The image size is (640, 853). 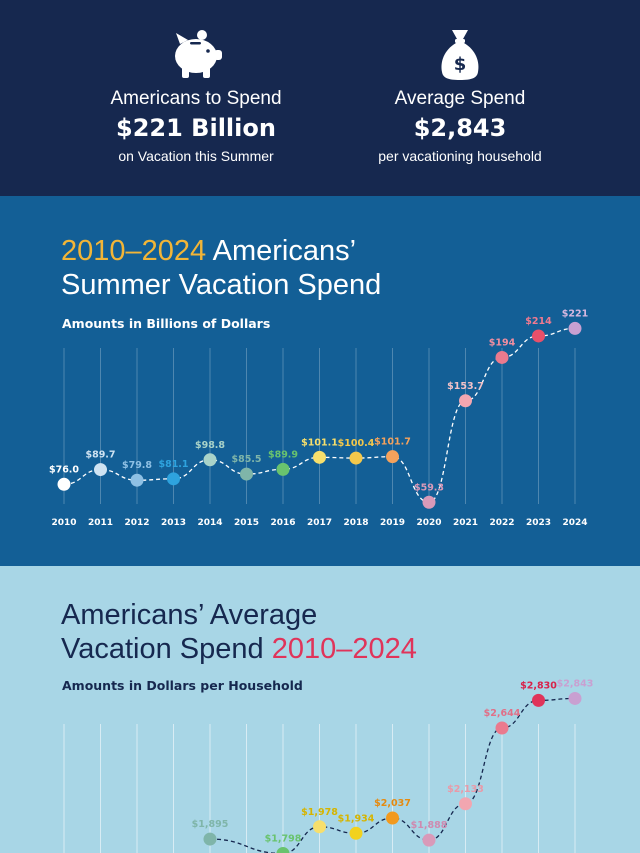 I want to click on x-tick-2019: 2019, so click(x=392, y=523).